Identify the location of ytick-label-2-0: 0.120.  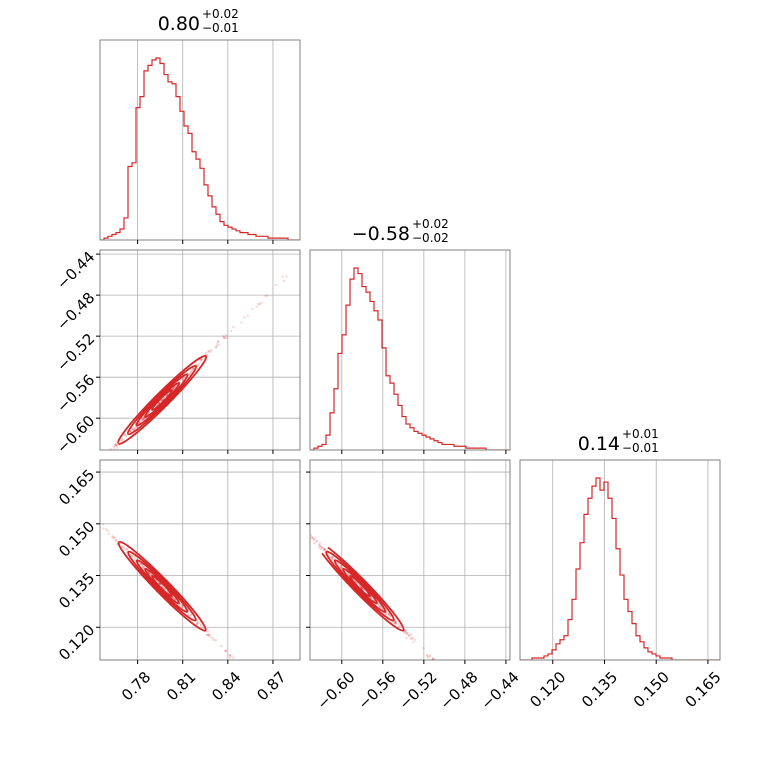
(76, 642).